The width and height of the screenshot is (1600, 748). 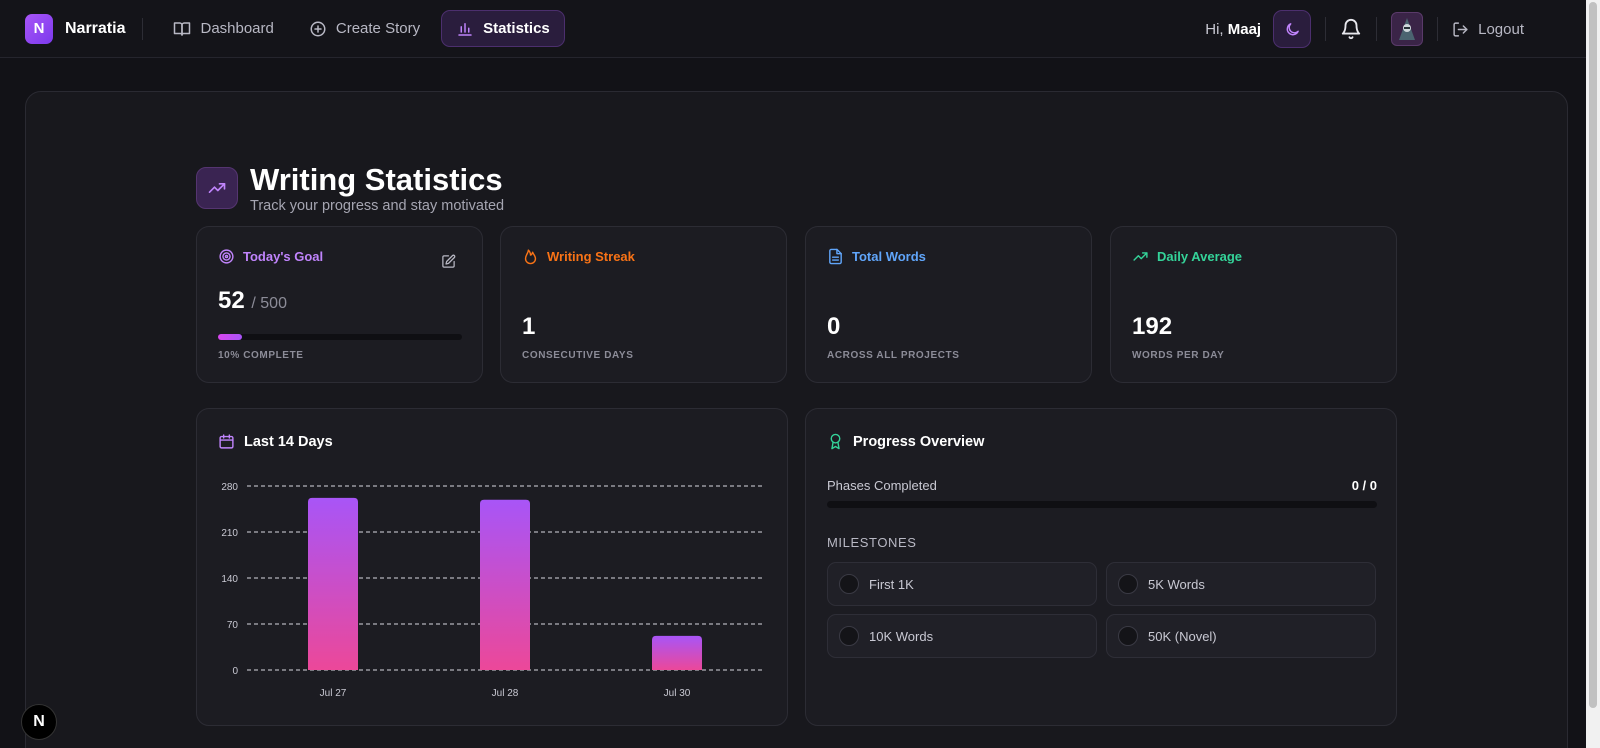 What do you see at coordinates (333, 693) in the screenshot?
I see `x-tick-label: Jul 27` at bounding box center [333, 693].